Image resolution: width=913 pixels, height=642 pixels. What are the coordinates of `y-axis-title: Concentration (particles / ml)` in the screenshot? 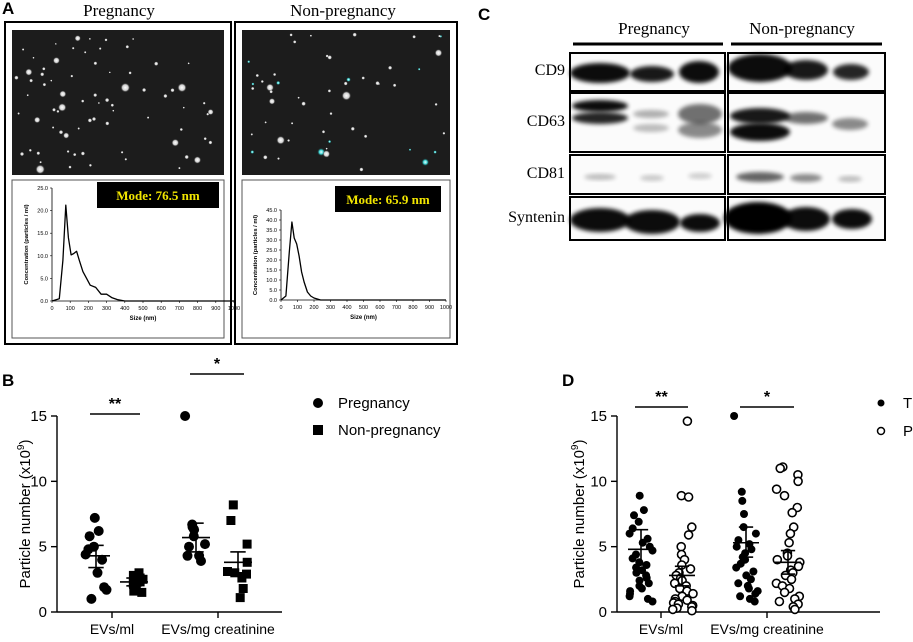 It's located at (27, 244).